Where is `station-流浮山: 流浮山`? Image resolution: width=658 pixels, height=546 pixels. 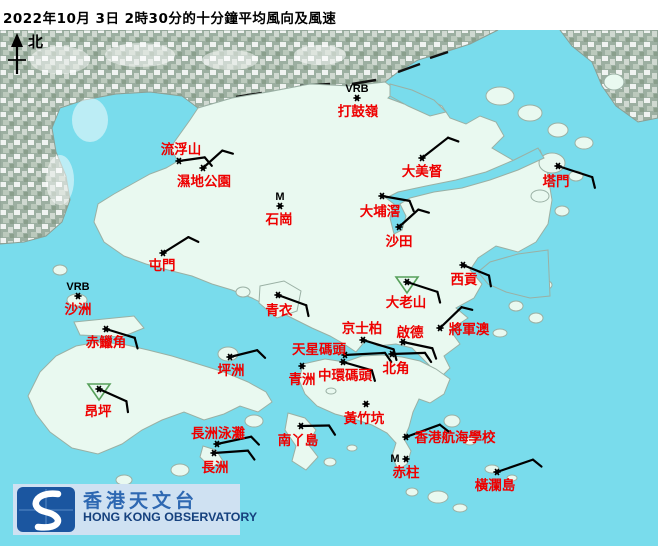 station-流浮山: 流浮山 is located at coordinates (187, 154).